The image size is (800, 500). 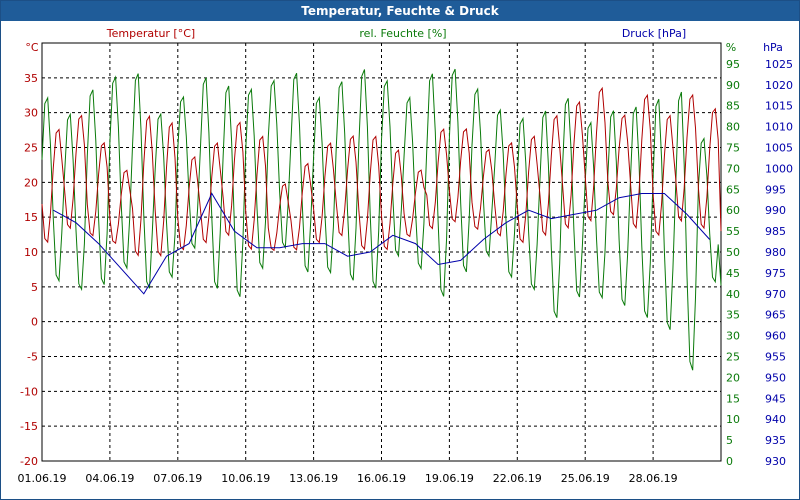 I want to click on x-tick-label: 28.06.19, so click(x=653, y=478).